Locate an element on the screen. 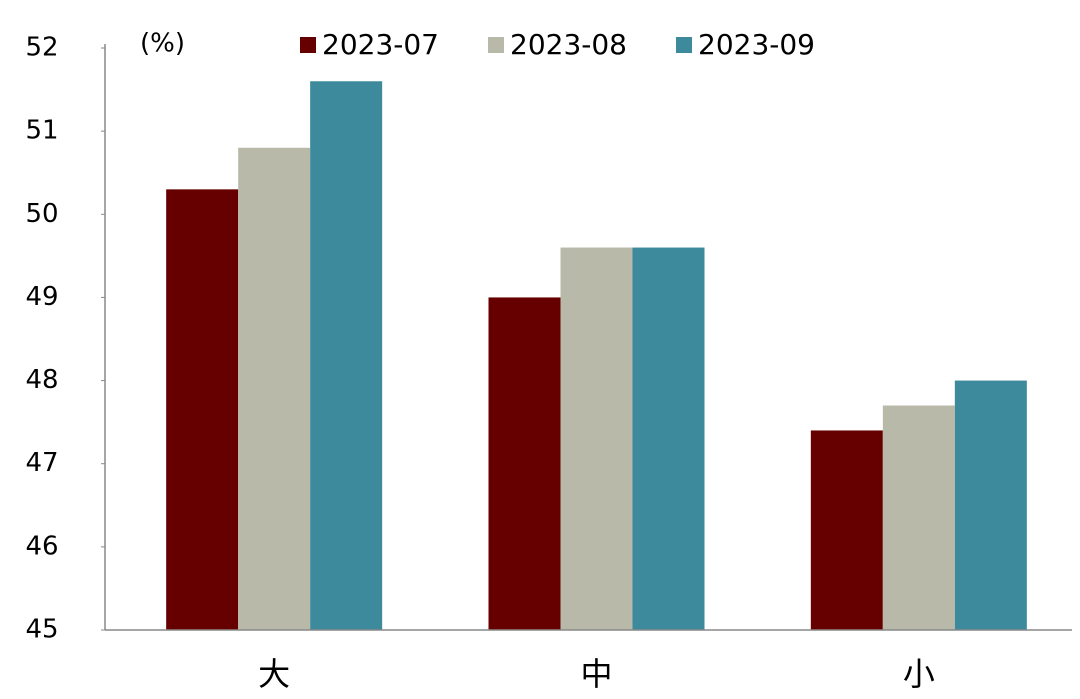  y-tick-label: 50 is located at coordinates (41, 214).